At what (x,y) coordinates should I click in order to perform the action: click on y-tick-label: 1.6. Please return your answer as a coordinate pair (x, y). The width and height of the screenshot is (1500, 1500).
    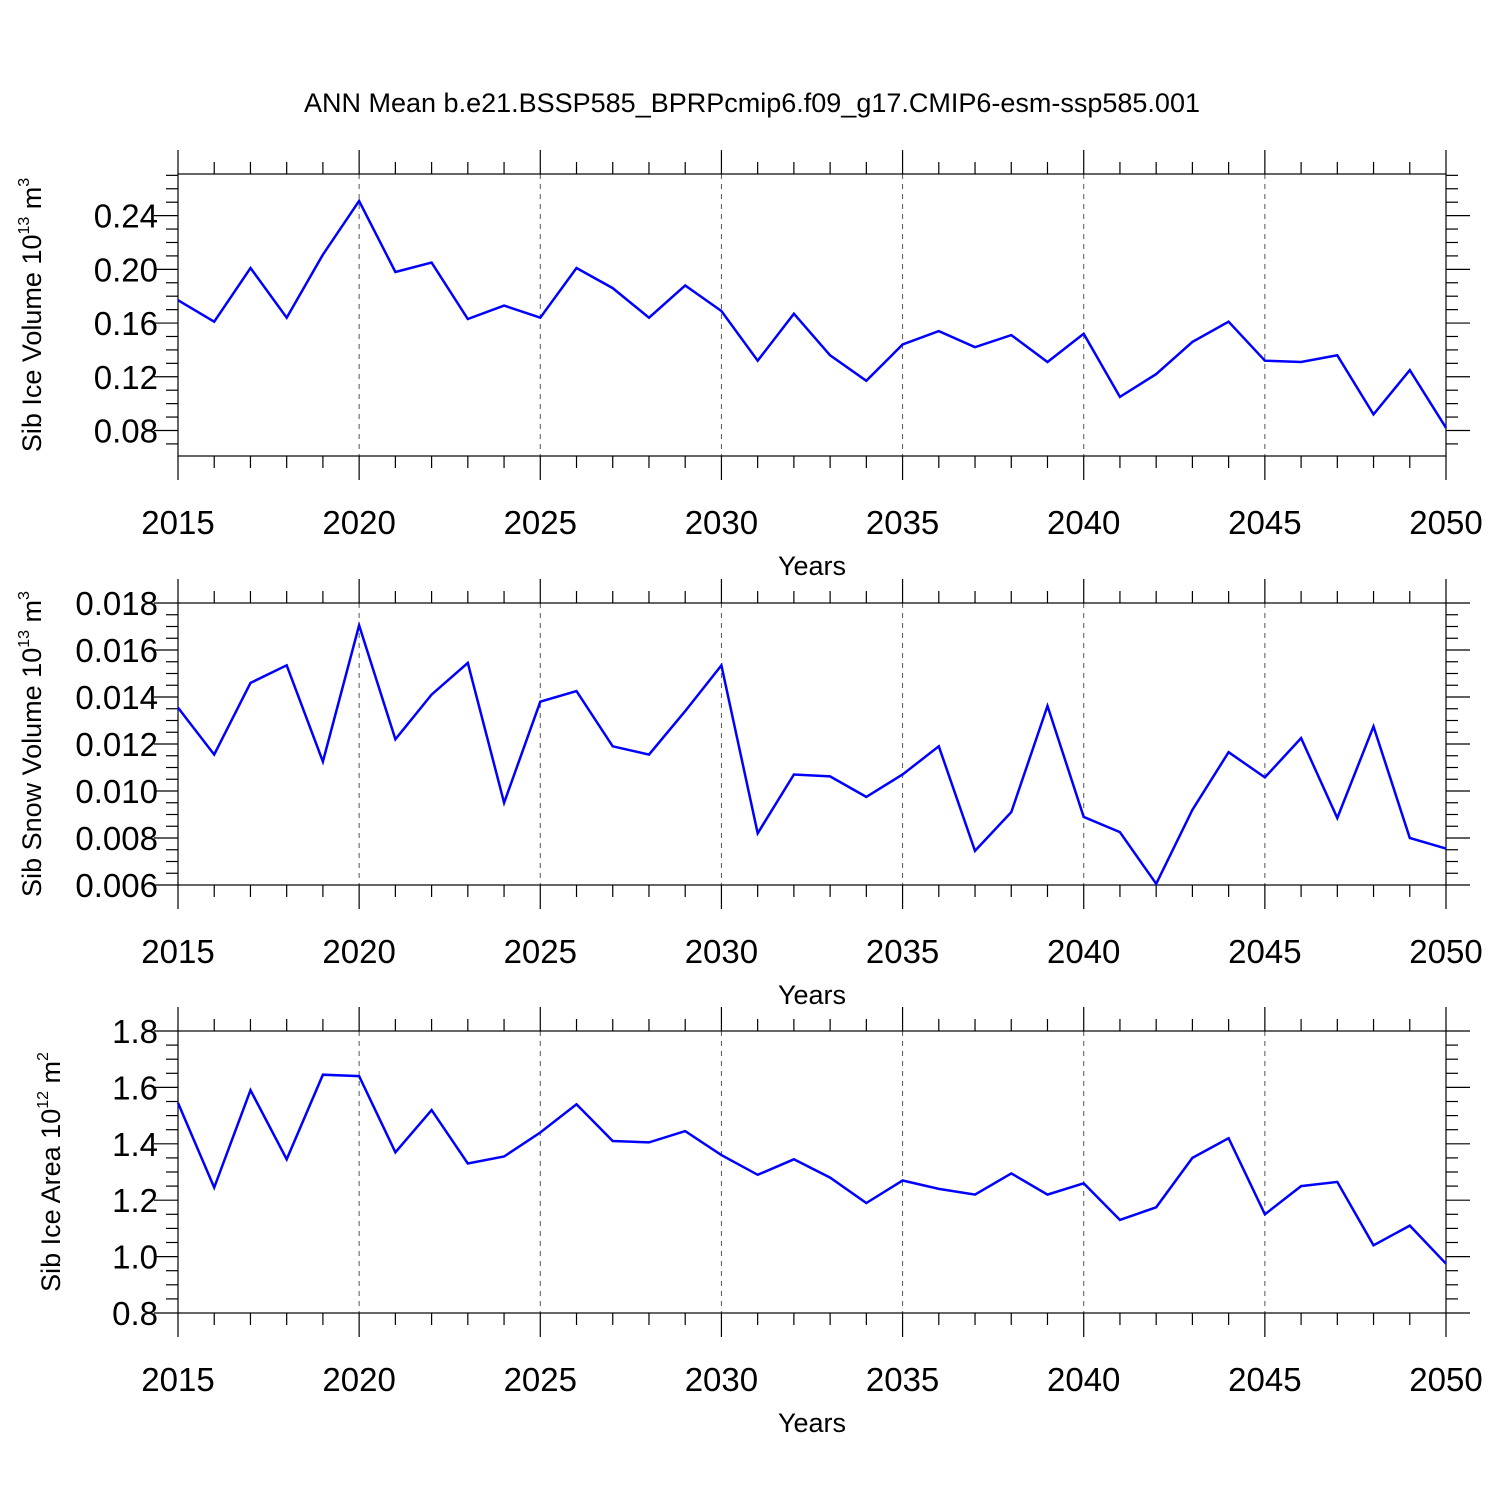
    Looking at the image, I should click on (135, 1087).